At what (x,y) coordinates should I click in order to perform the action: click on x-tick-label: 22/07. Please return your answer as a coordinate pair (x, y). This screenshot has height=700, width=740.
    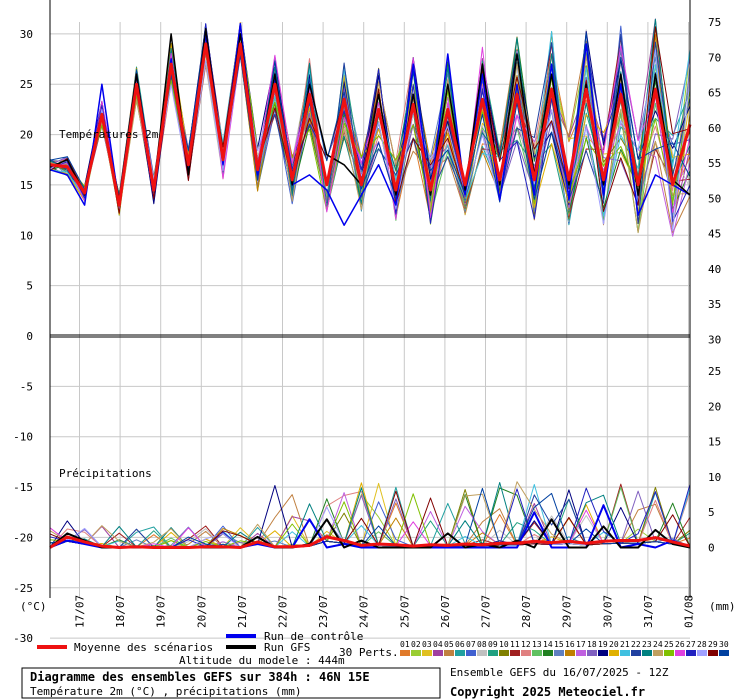
    Looking at the image, I should click on (283, 611).